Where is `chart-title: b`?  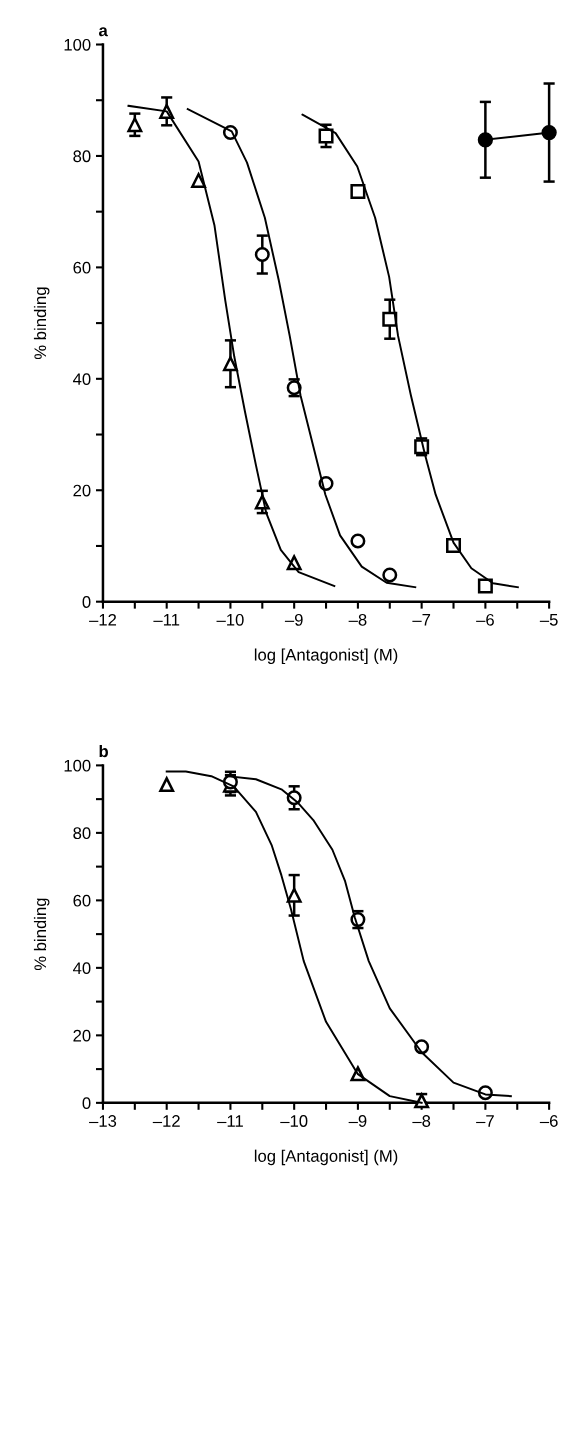 chart-title: b is located at coordinates (103, 751).